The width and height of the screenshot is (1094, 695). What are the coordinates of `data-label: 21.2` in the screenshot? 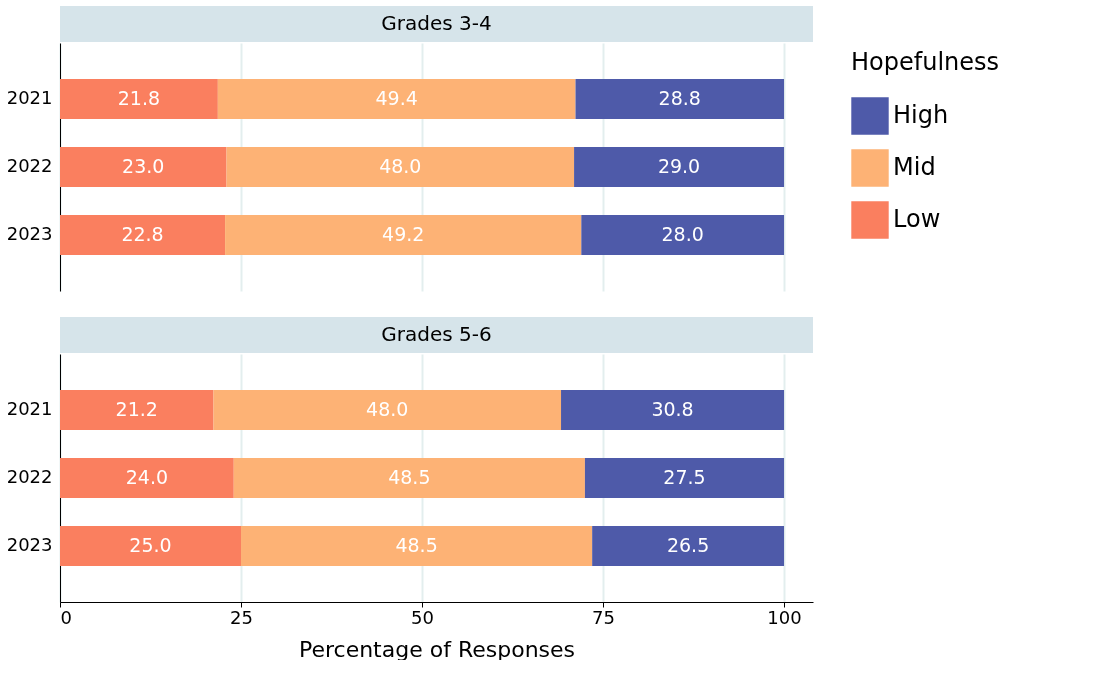 It's located at (136, 409).